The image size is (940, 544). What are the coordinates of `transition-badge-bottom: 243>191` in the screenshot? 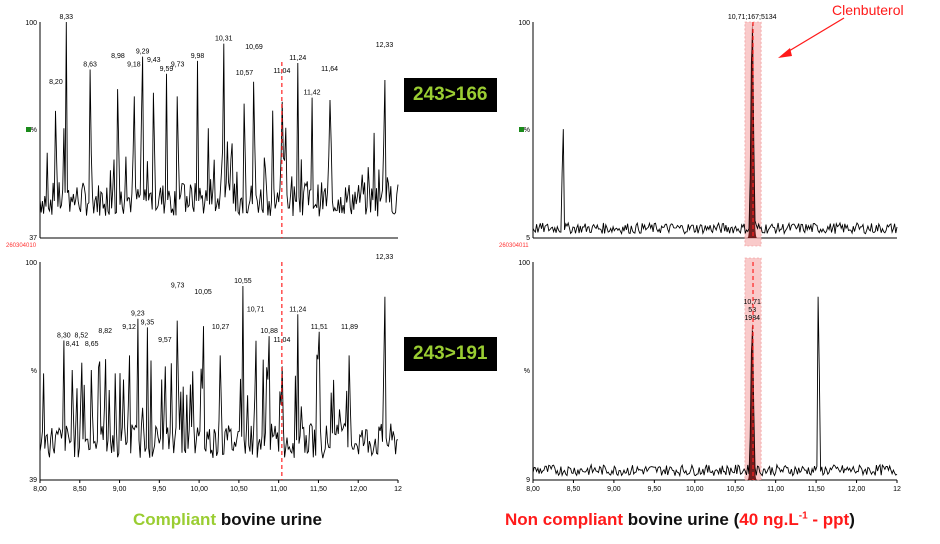 It's located at (450, 354).